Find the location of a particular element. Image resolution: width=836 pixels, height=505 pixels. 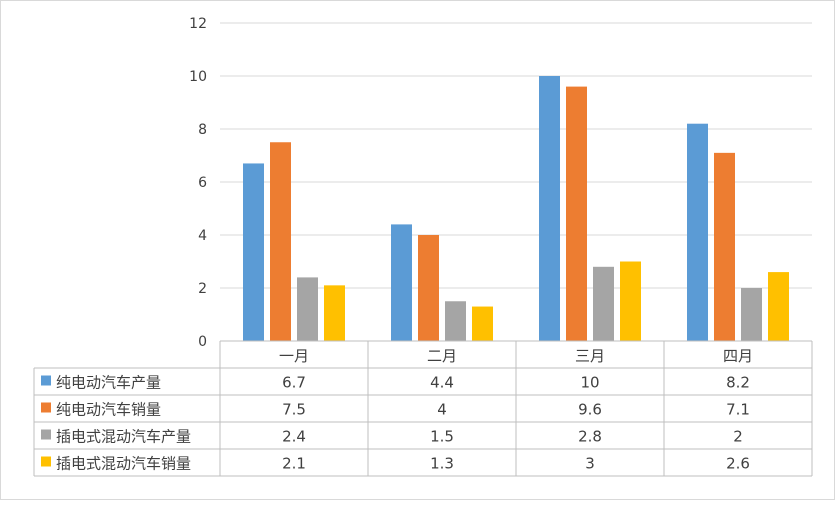

series-name: 插电式混动汽车销量 is located at coordinates (123, 464).